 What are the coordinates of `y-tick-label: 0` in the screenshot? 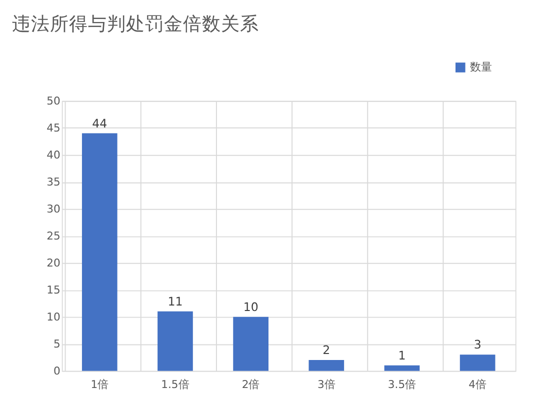 It's located at (57, 371).